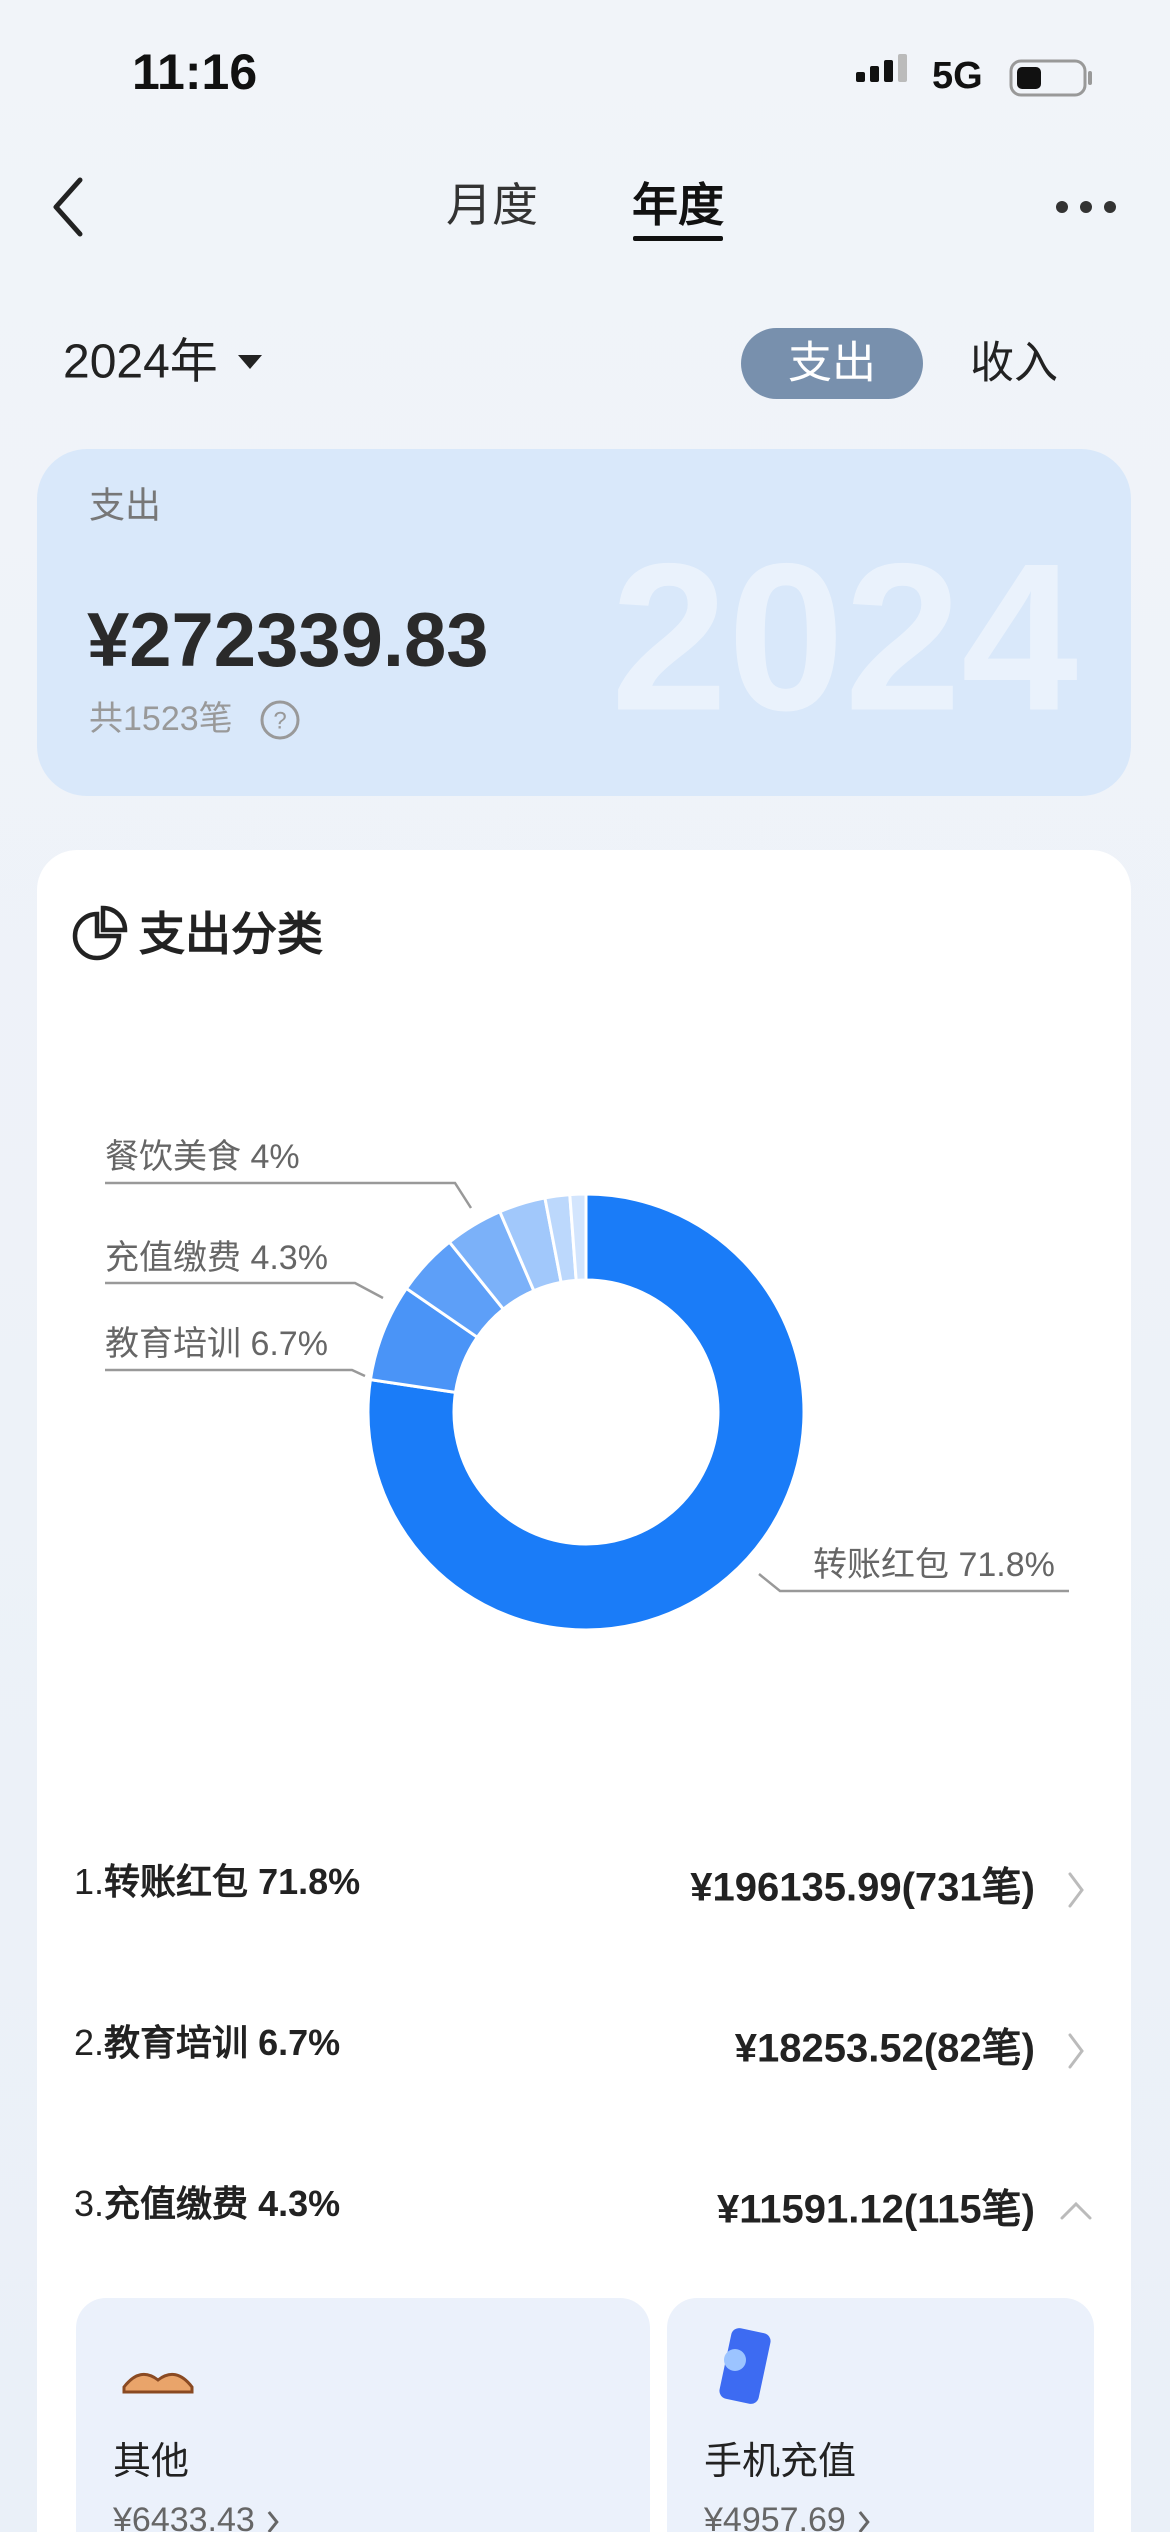 This screenshot has width=1170, height=2532. I want to click on battery-icon, so click(1050, 78).